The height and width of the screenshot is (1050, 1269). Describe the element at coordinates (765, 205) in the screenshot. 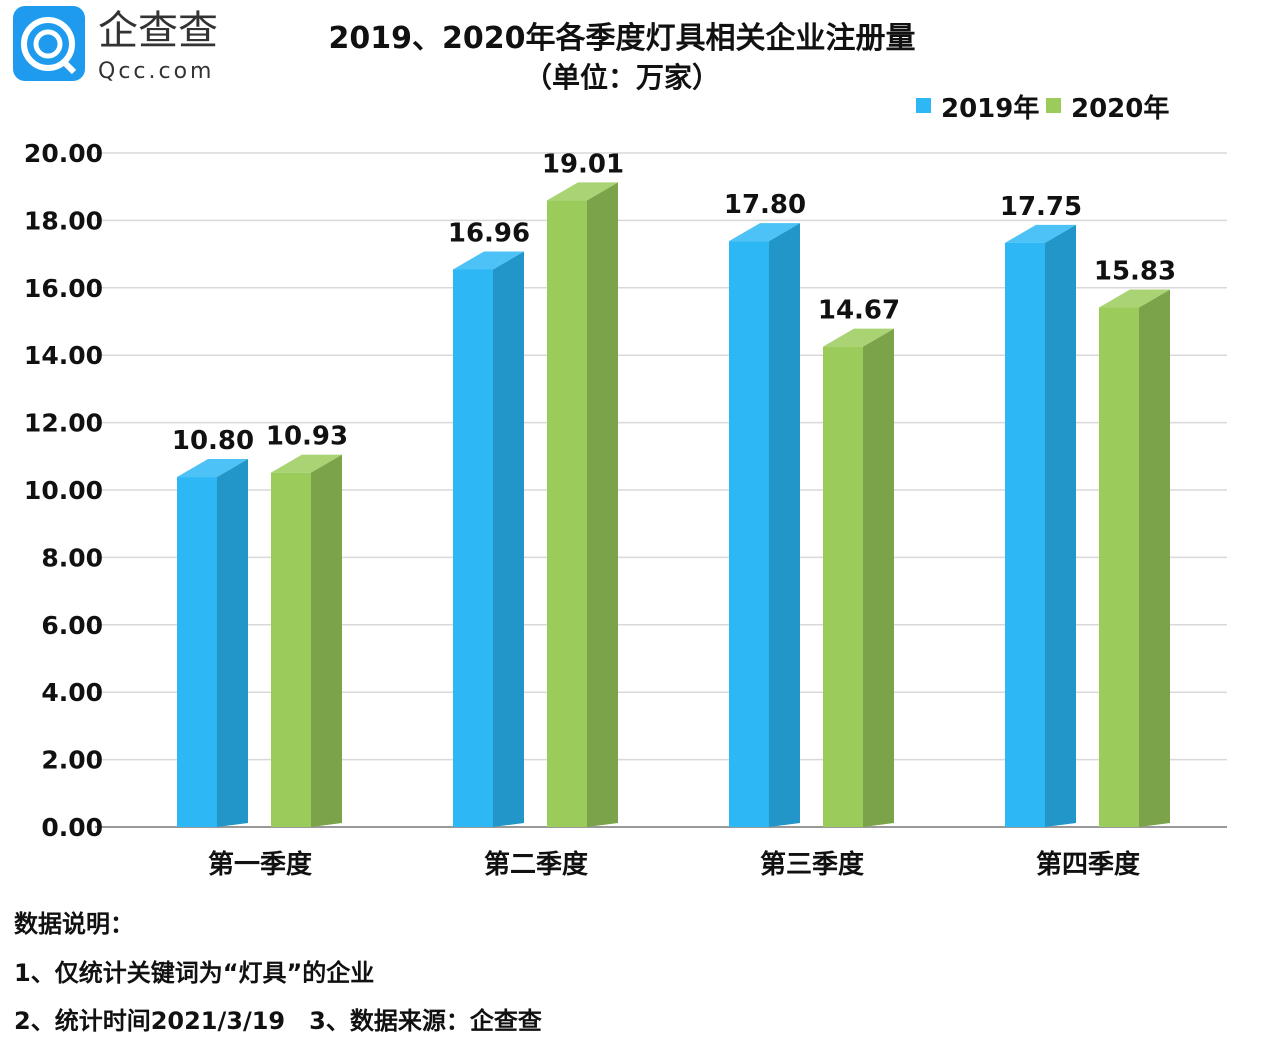

I see `data-label: 17.80` at that location.